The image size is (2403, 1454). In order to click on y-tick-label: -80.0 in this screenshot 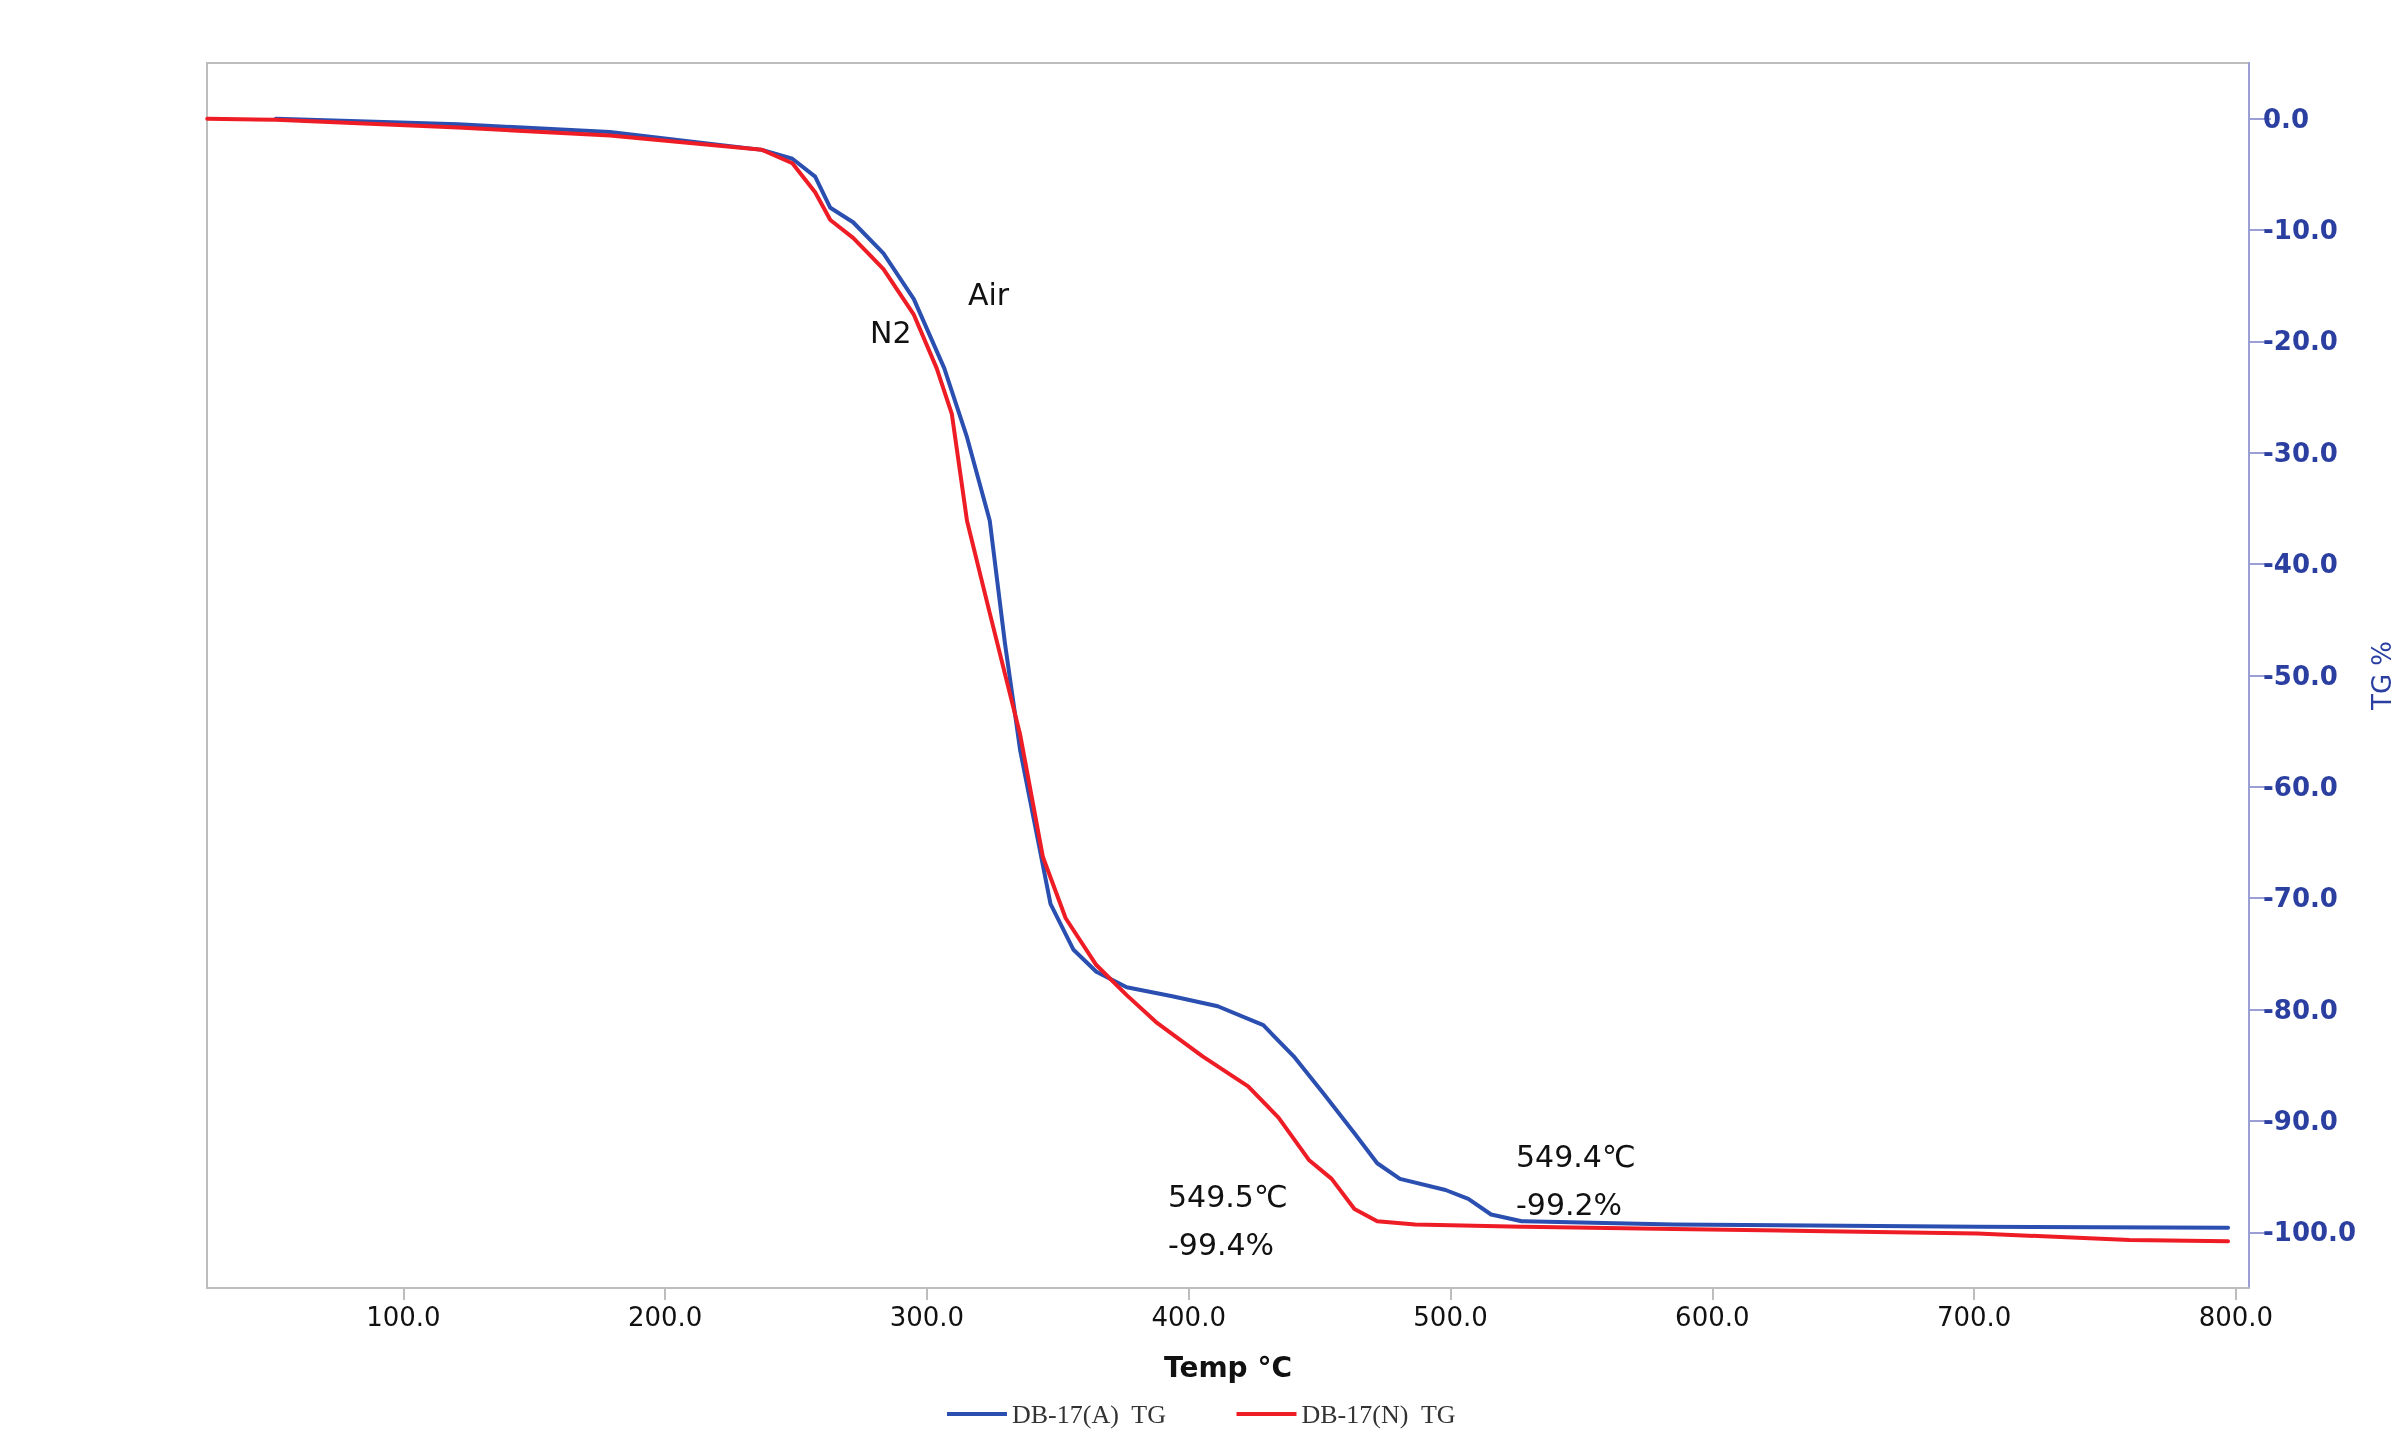, I will do `click(2300, 1009)`.